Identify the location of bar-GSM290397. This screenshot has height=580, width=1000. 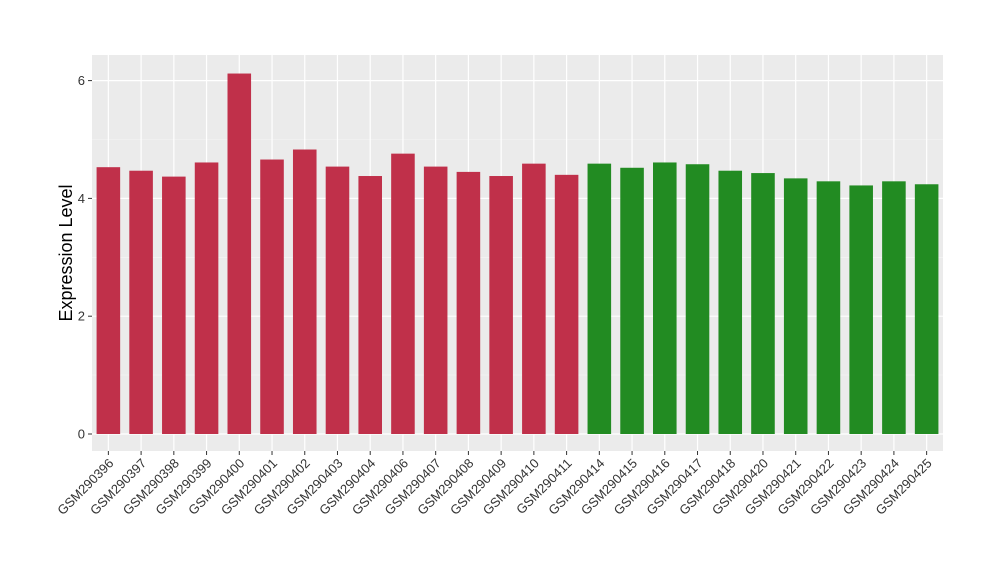
(141, 302).